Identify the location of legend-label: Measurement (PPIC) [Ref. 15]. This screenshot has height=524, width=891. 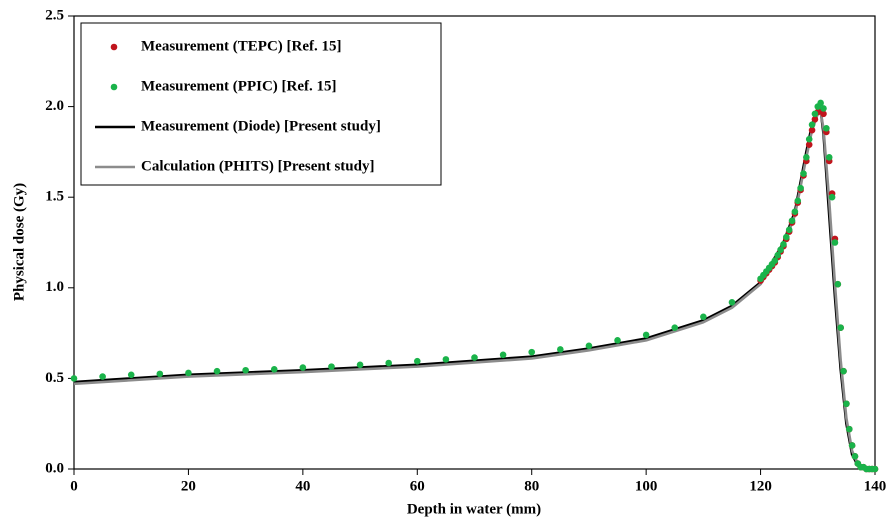
(239, 86).